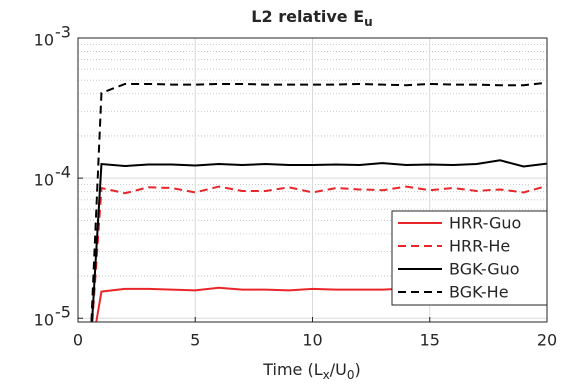 This screenshot has width=574, height=391. What do you see at coordinates (292, 369) in the screenshot?
I see `x-label-text: Time (L` at bounding box center [292, 369].